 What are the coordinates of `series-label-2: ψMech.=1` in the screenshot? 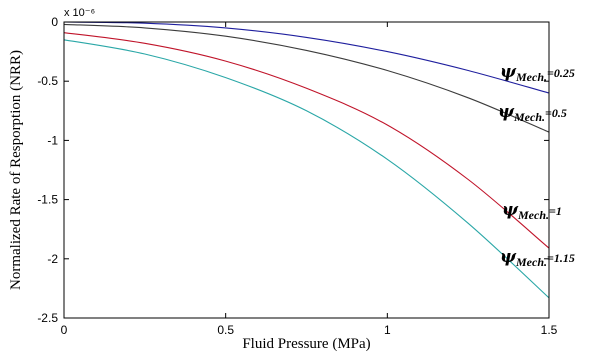 It's located at (532, 211).